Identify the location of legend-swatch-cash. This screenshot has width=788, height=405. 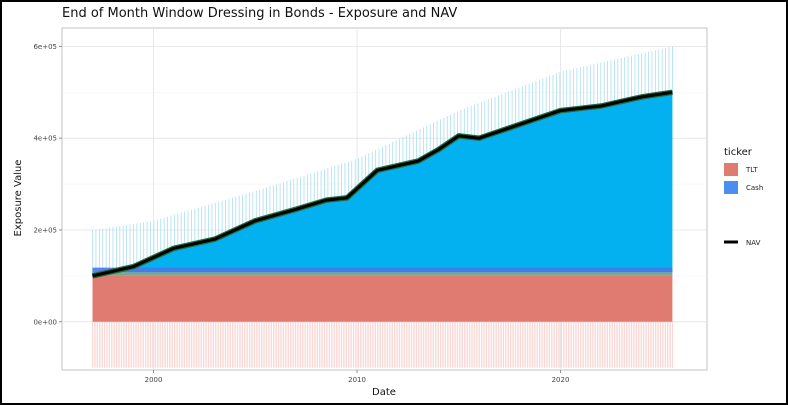
(731, 187).